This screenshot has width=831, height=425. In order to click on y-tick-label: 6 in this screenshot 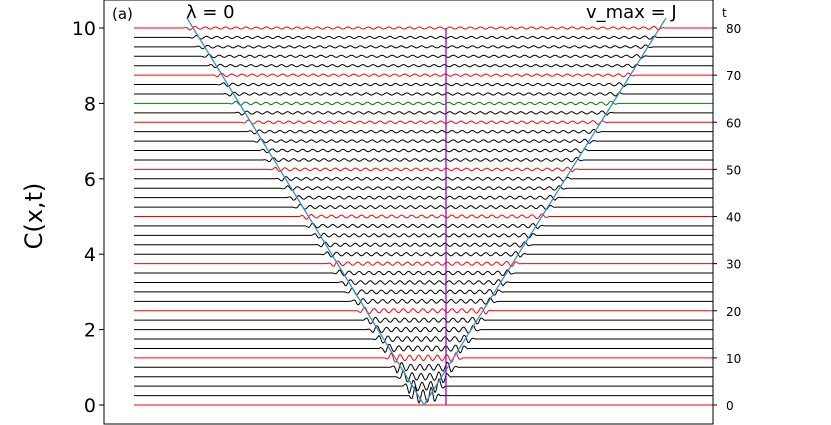, I will do `click(90, 180)`.